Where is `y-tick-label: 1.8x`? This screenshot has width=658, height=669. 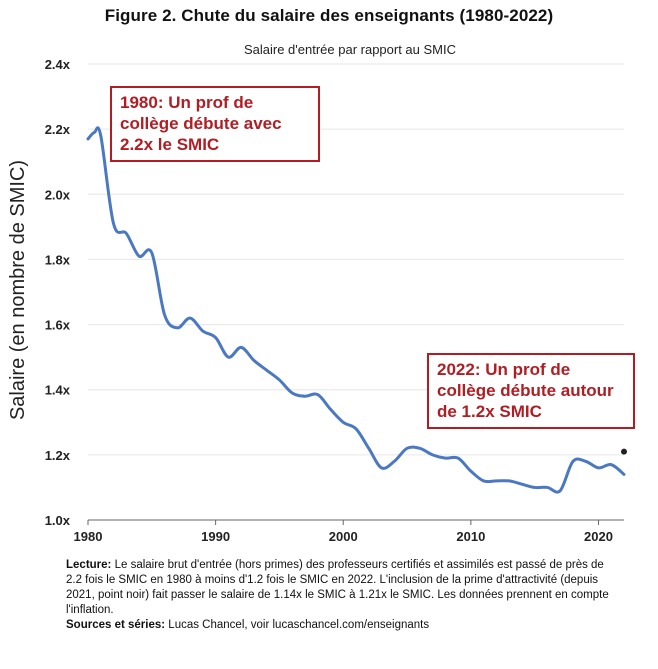 y-tick-label: 1.8x is located at coordinates (58, 259).